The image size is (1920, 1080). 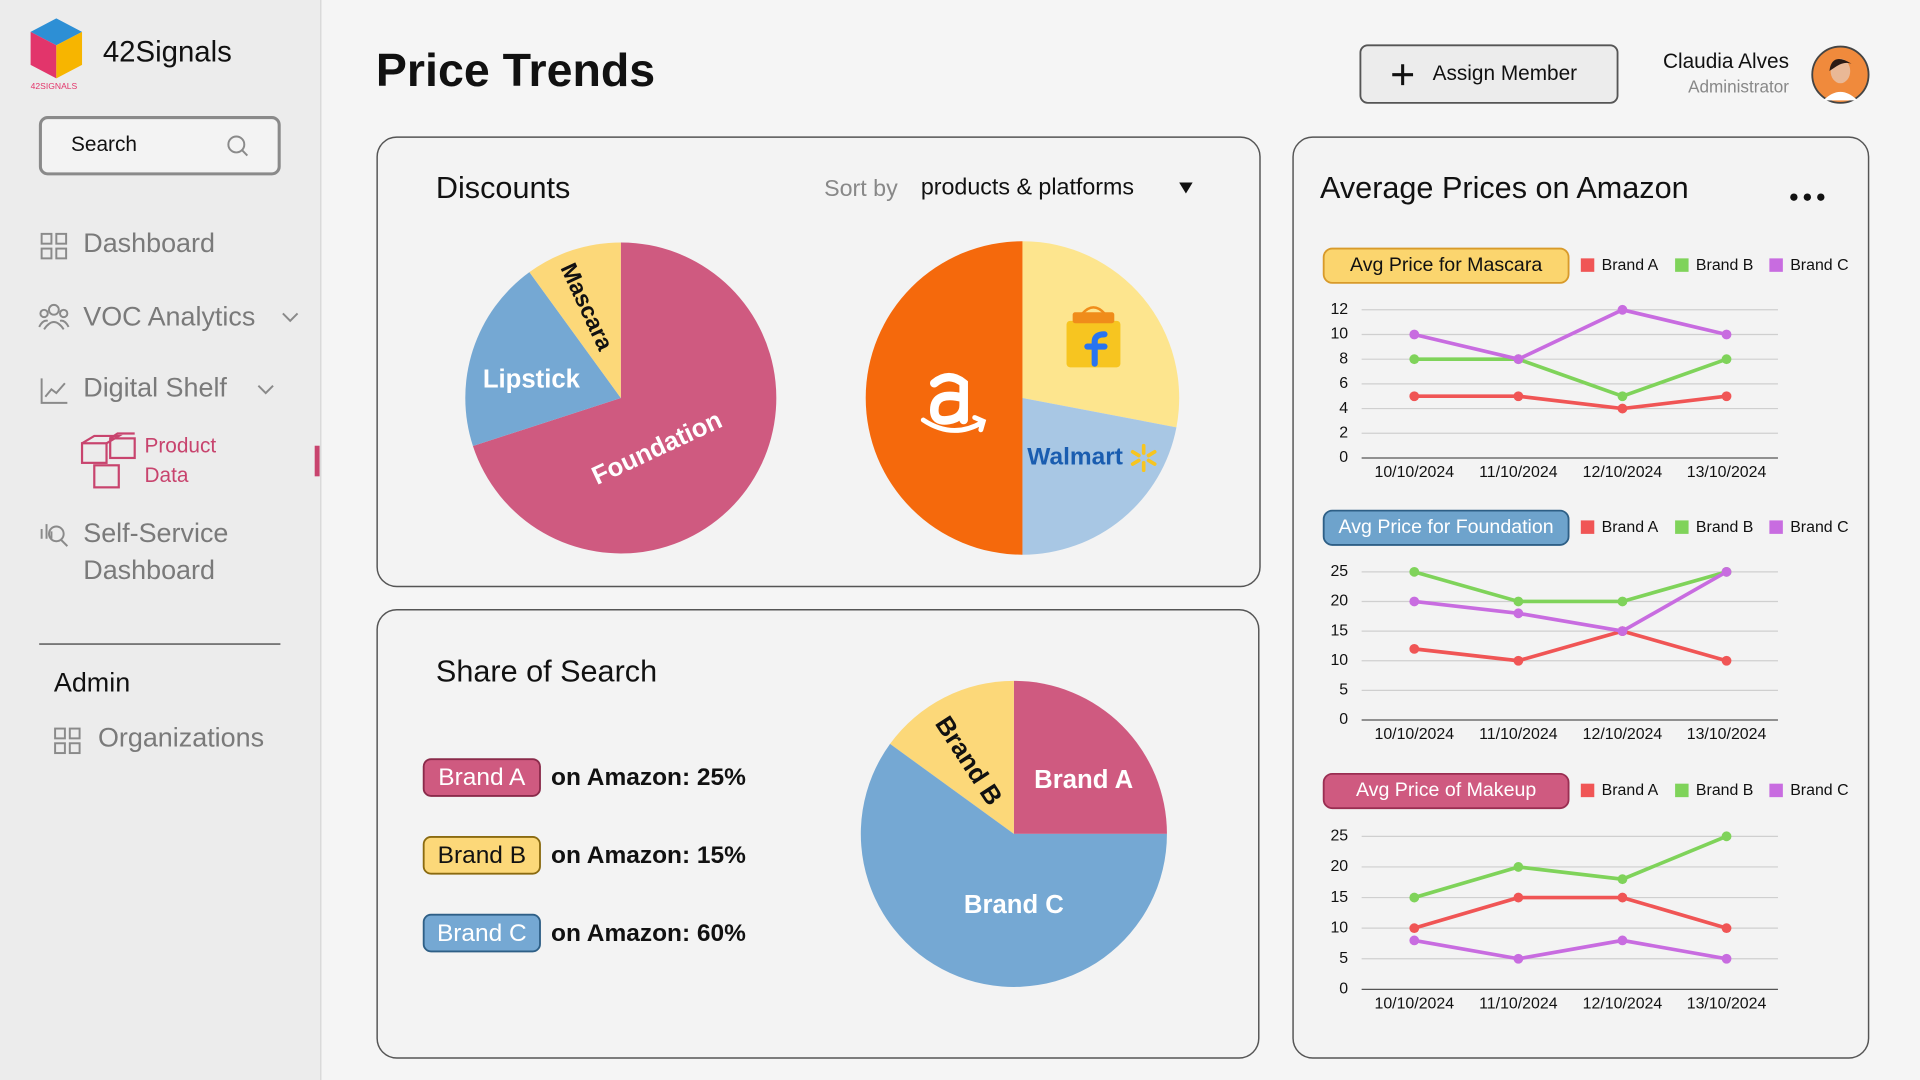 What do you see at coordinates (1083, 780) in the screenshot?
I see `slice-label: Brand A` at bounding box center [1083, 780].